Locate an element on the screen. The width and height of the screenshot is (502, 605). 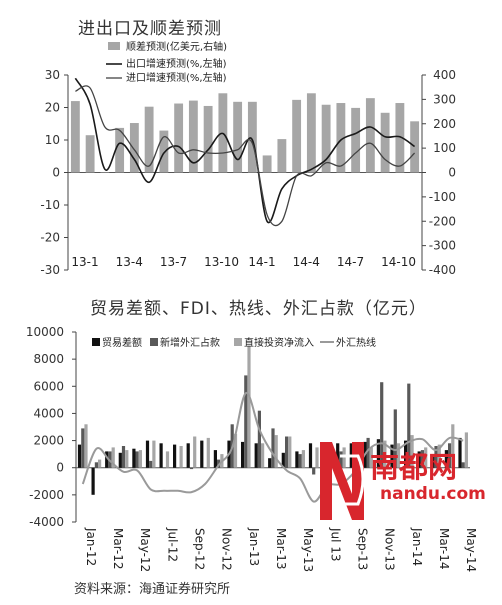
nandu-logo-icon is located at coordinates (342, 481).